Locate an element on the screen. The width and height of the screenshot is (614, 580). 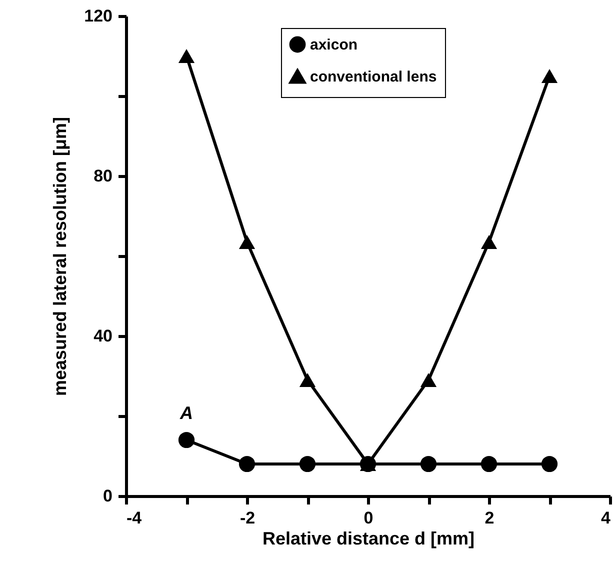
x-tick-label: -2 is located at coordinates (248, 518).